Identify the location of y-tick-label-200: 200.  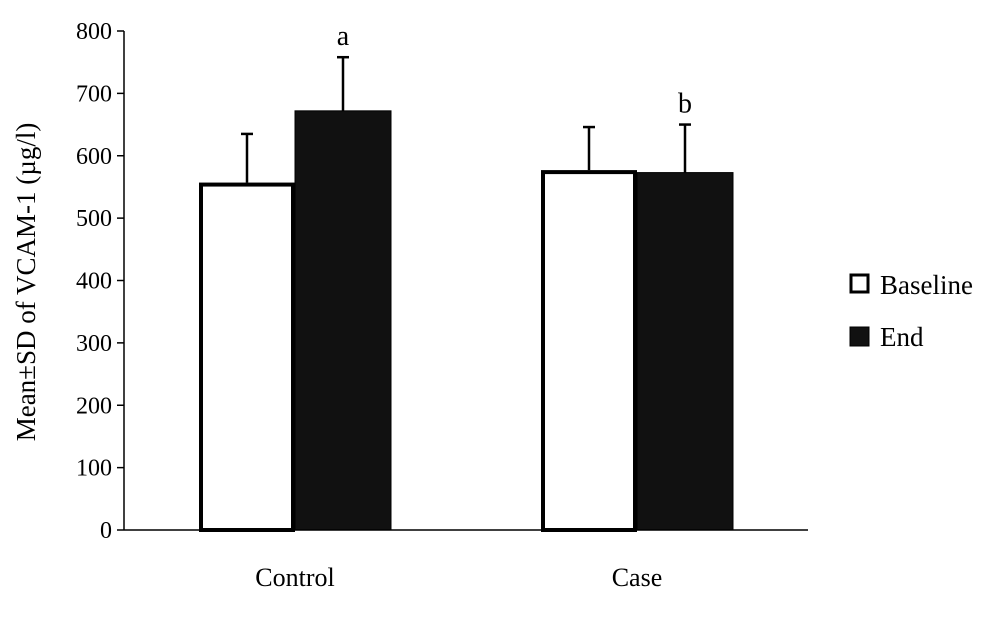
(94, 406).